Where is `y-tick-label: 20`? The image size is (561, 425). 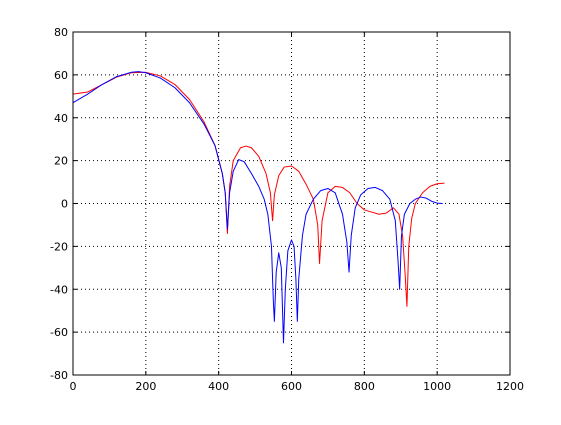
y-tick-label: 20 is located at coordinates (61, 161).